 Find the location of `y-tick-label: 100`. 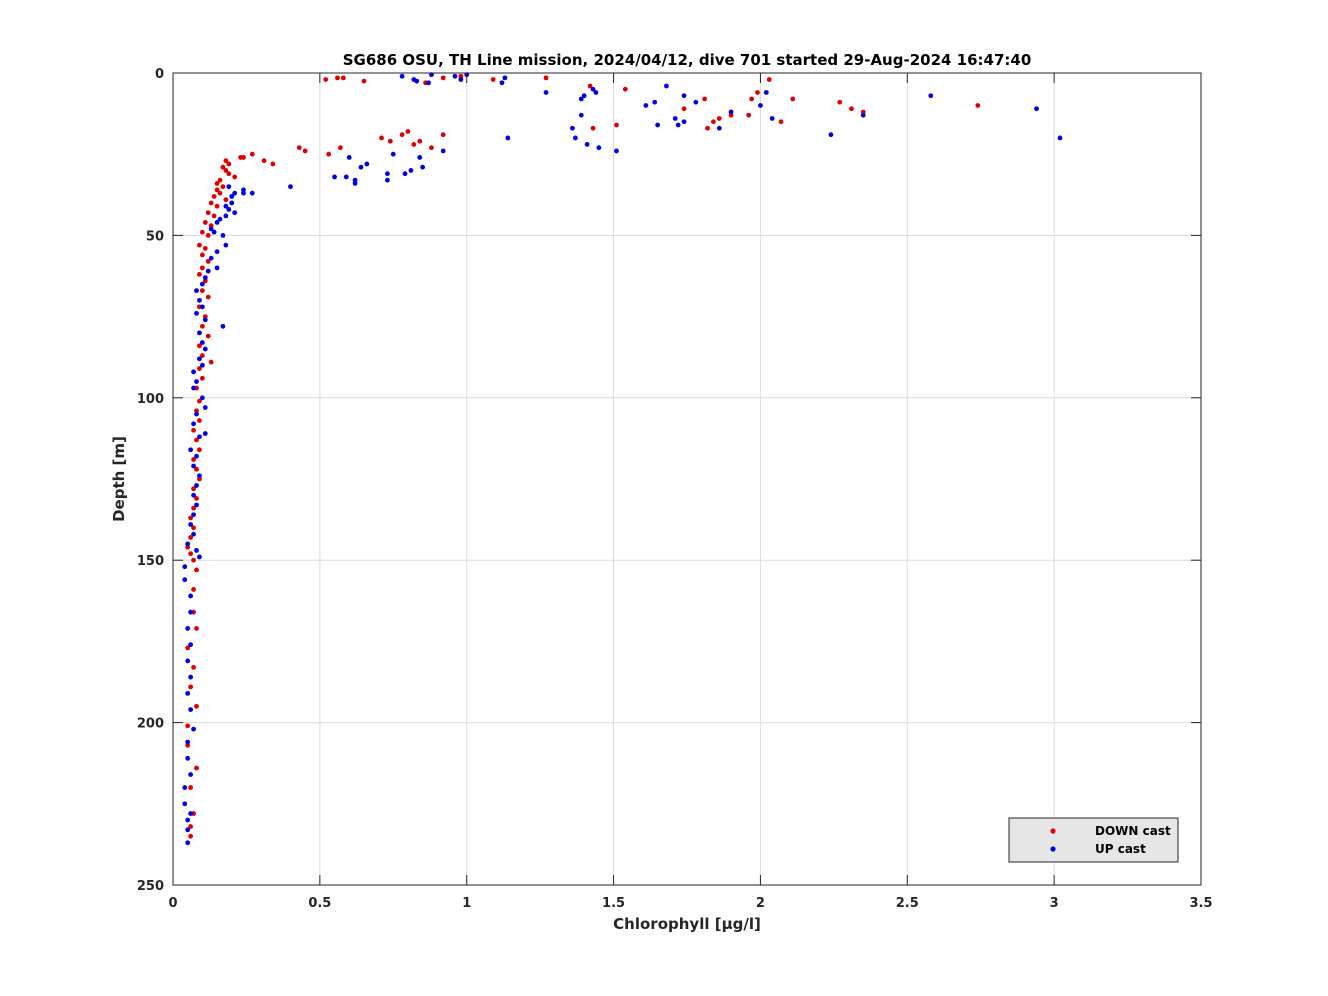

y-tick-label: 100 is located at coordinates (150, 399).